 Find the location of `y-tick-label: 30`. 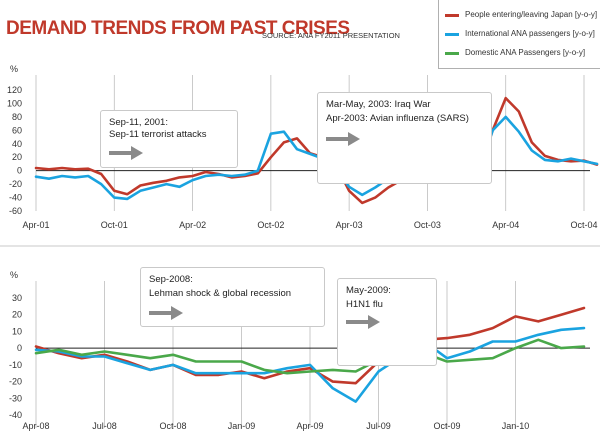

y-tick-label: 30 is located at coordinates (17, 298).